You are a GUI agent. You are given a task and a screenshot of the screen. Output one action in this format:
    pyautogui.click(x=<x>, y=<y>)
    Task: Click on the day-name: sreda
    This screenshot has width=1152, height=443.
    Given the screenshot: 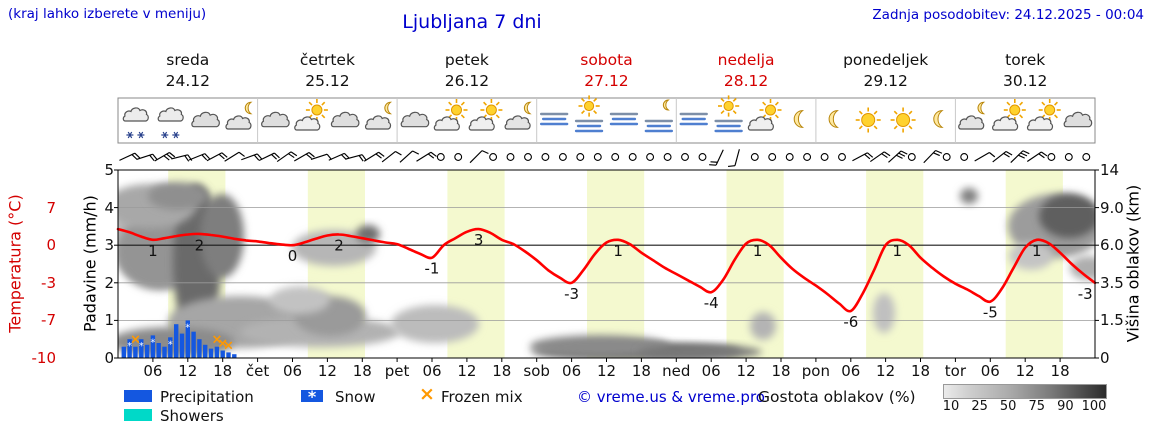 What is the action you would take?
    pyautogui.click(x=188, y=60)
    